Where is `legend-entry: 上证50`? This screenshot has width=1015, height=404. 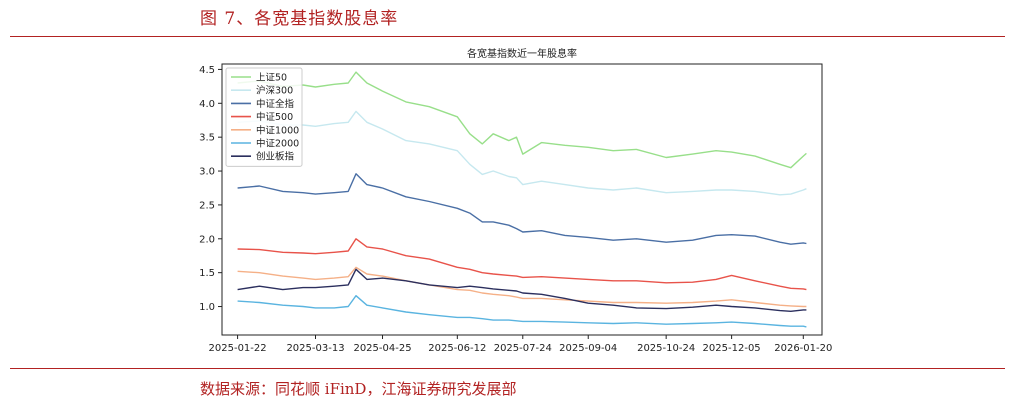 legend-entry: 上证50 is located at coordinates (271, 78).